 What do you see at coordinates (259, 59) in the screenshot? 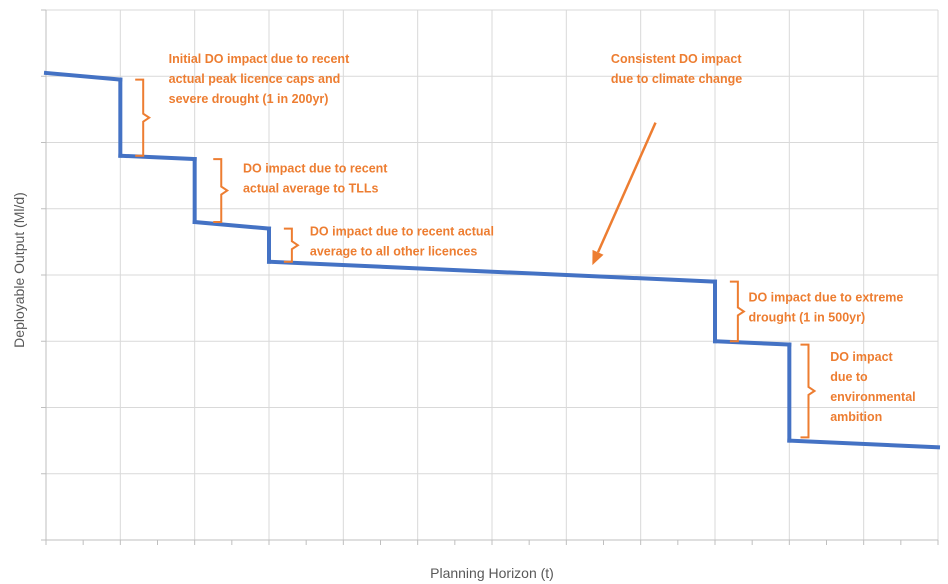
I see `annotation-text-line: Initial DO impact due to recent` at bounding box center [259, 59].